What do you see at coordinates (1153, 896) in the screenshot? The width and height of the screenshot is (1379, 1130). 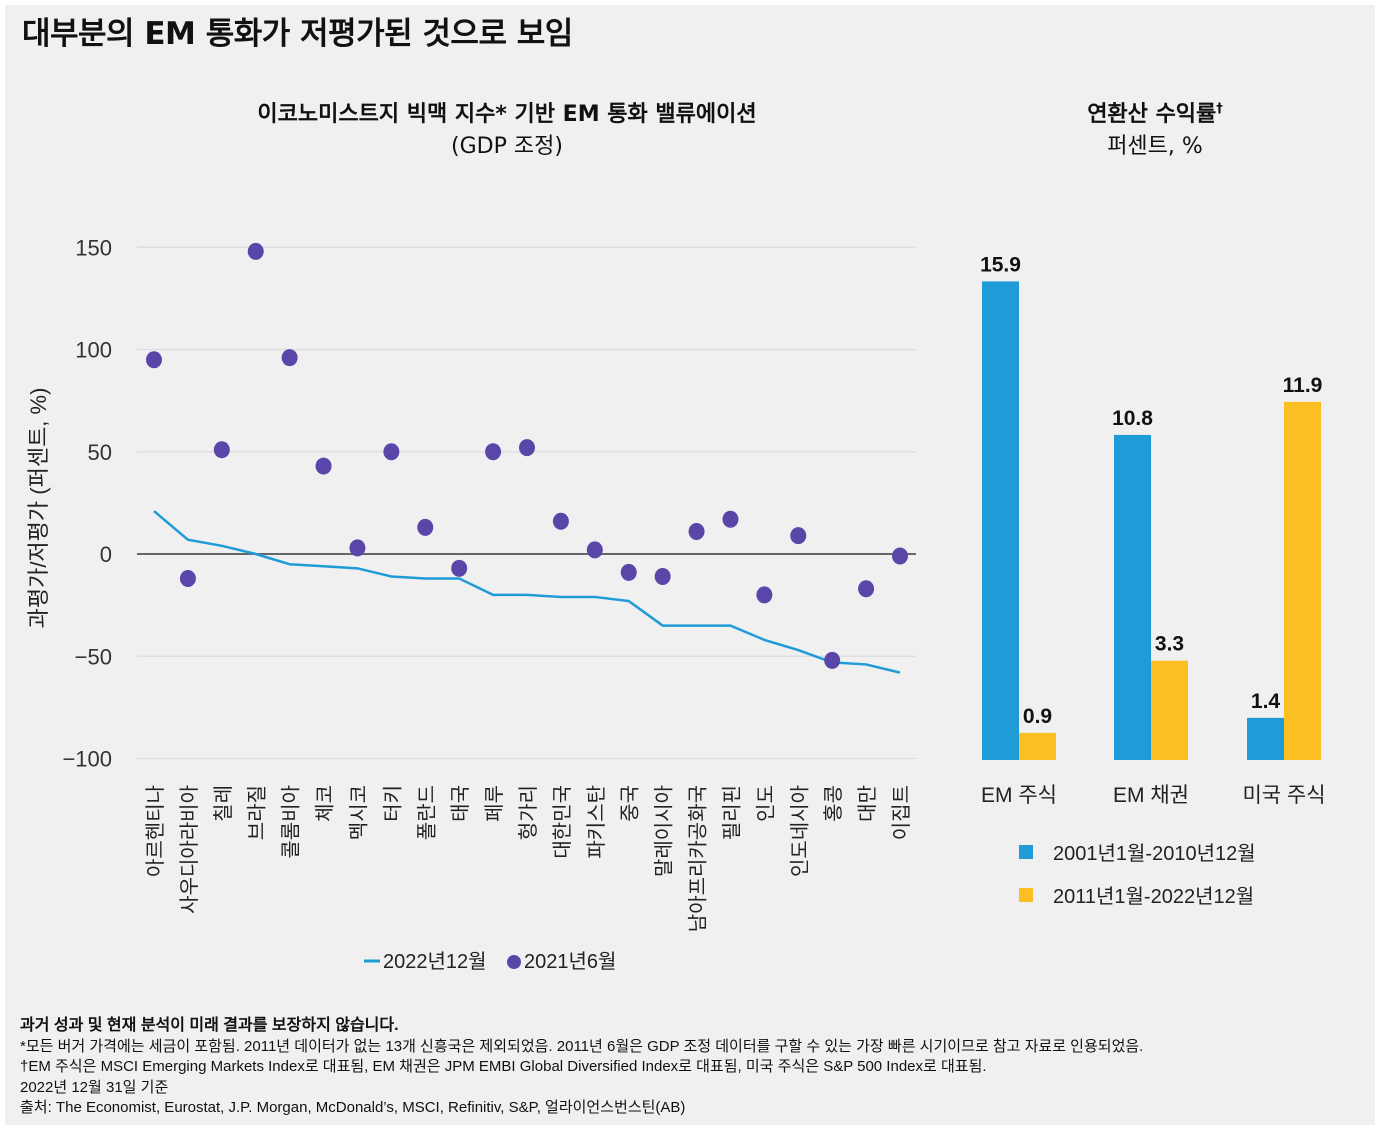 I see `legend-label: 2011년1월-2022년12월` at bounding box center [1153, 896].